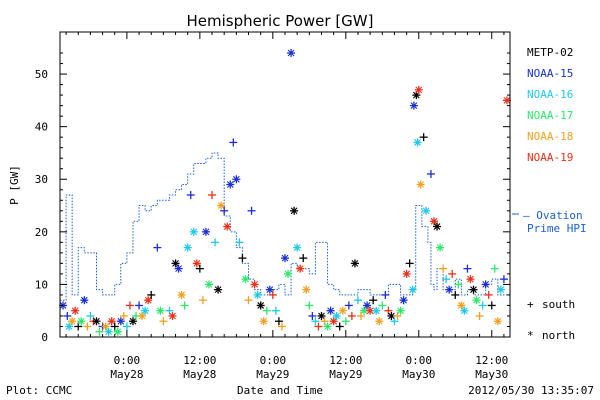 The height and width of the screenshot is (400, 600). What do you see at coordinates (272, 374) in the screenshot?
I see `x-tick-label-date: May29` at bounding box center [272, 374].